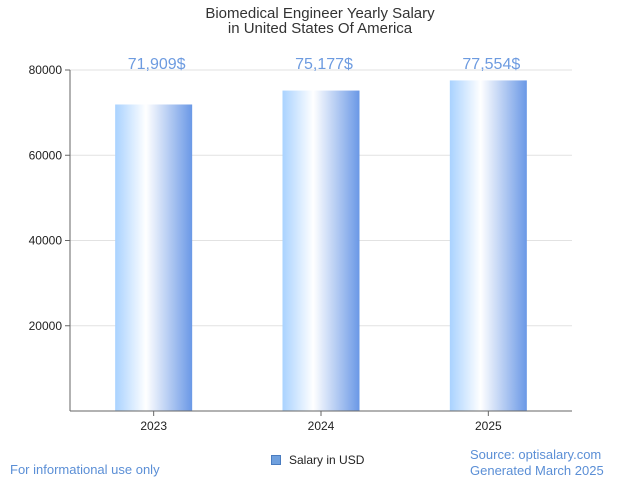 The image size is (641, 481). What do you see at coordinates (276, 460) in the screenshot?
I see `legend-swatch` at bounding box center [276, 460].